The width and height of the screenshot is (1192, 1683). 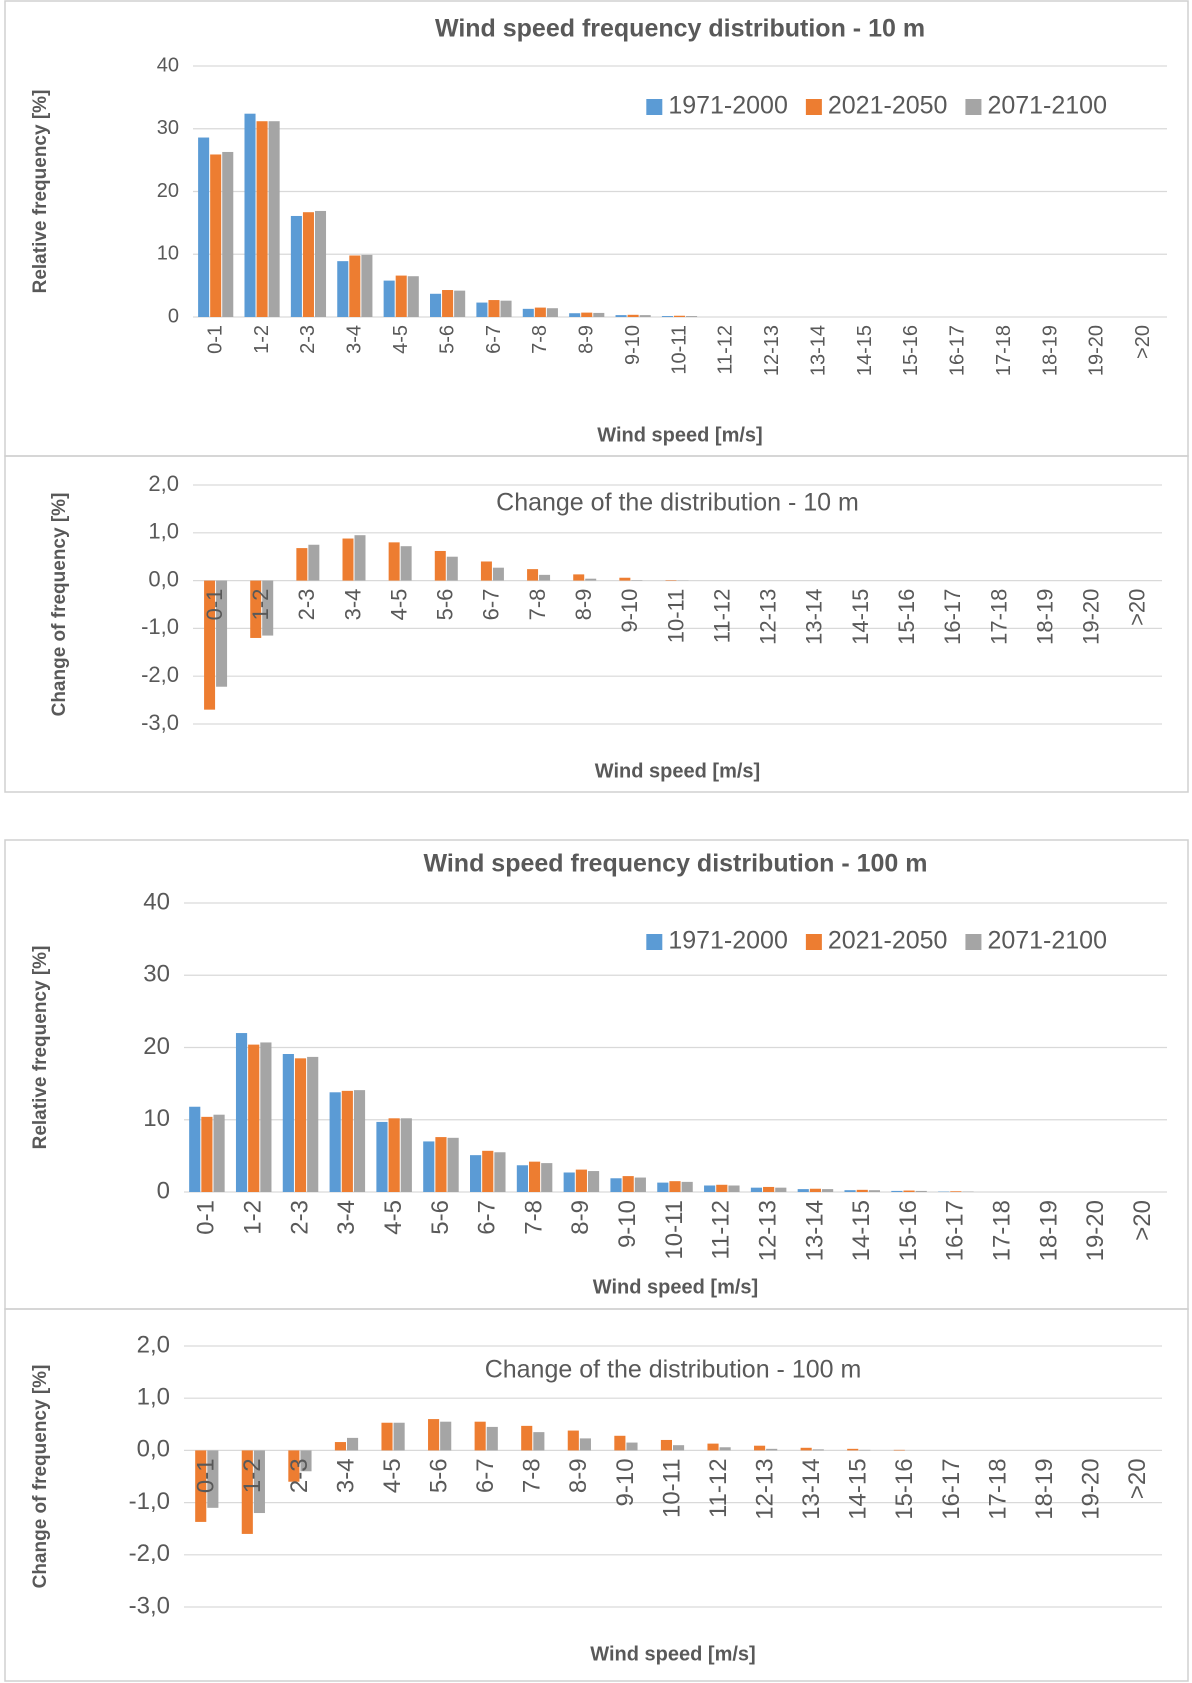 What do you see at coordinates (540, 339) in the screenshot?
I see `x-tick-label: 7-8` at bounding box center [540, 339].